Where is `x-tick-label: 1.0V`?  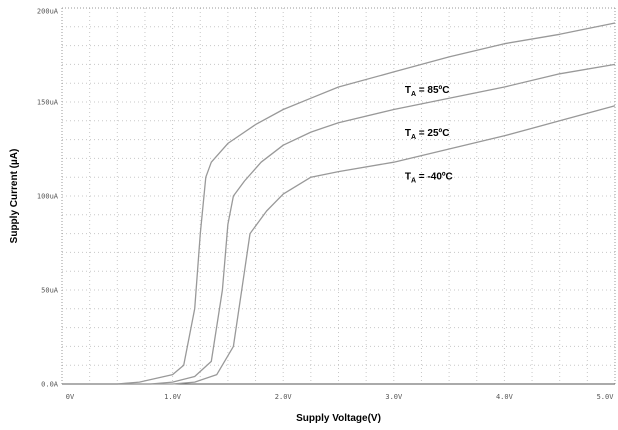
x-tick-label: 1.0V is located at coordinates (173, 397).